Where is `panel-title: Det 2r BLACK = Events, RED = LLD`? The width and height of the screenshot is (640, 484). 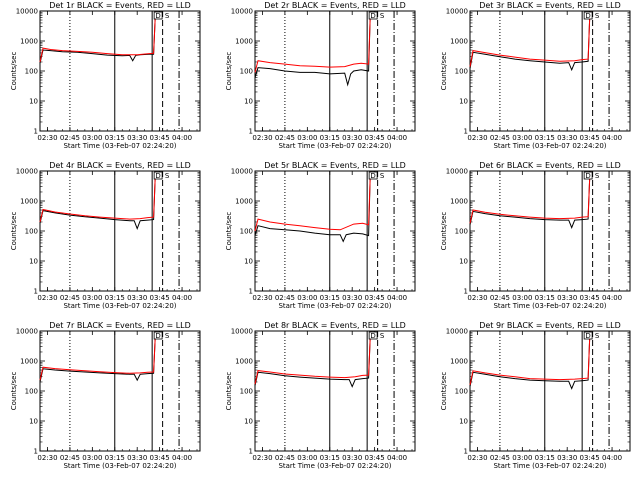 panel-title: Det 2r BLACK = Events, RED = LLD is located at coordinates (335, 5).